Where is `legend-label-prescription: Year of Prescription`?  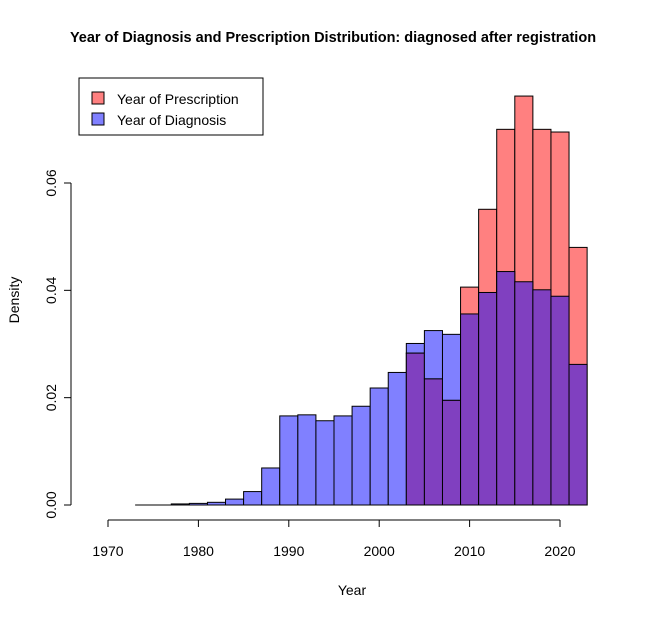 legend-label-prescription: Year of Prescription is located at coordinates (178, 99).